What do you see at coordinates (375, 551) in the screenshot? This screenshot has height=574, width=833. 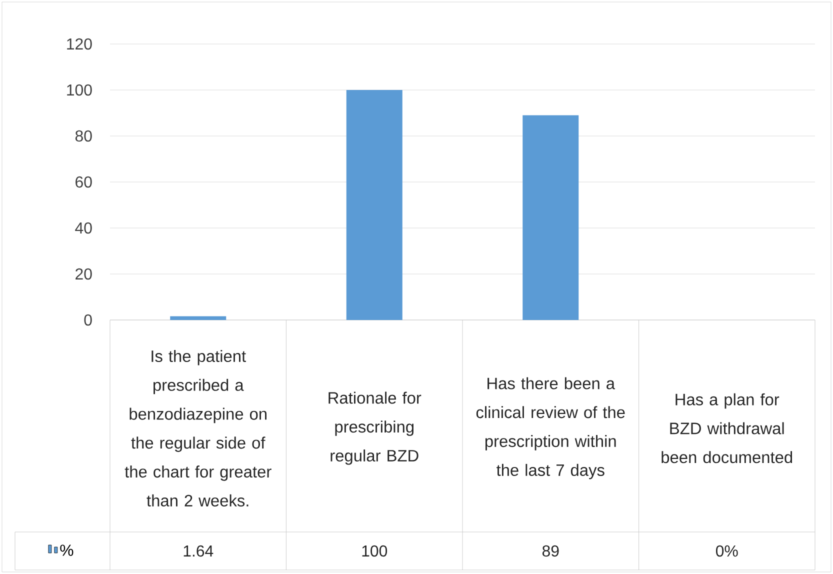 I see `data-label: 100` at bounding box center [375, 551].